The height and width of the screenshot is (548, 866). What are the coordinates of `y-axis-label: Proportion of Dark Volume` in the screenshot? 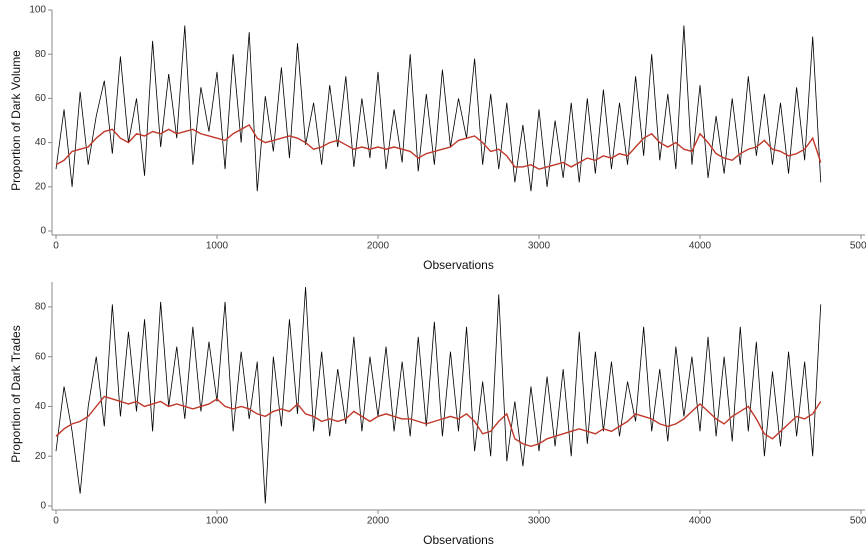 It's located at (16, 120).